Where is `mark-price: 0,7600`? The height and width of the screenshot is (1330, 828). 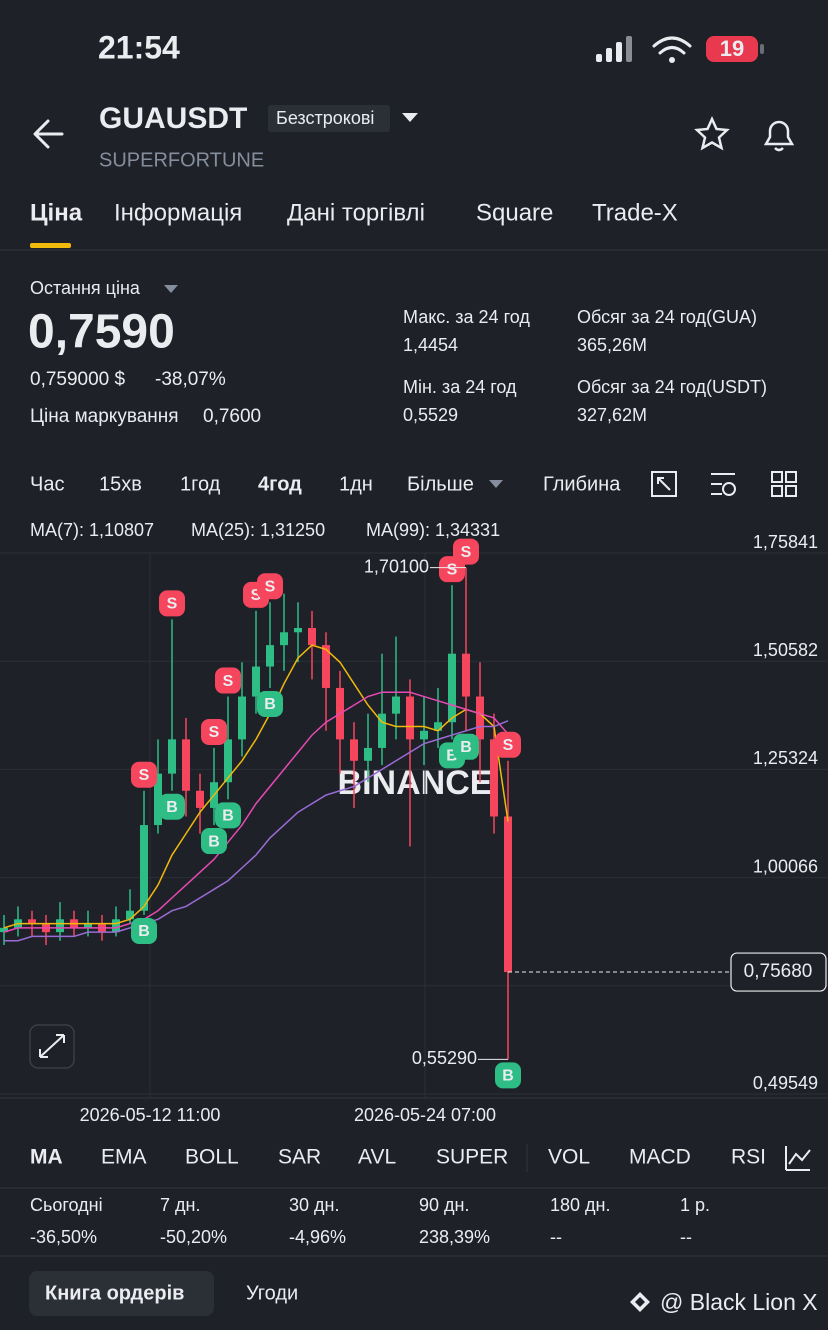
mark-price: 0,7600 is located at coordinates (232, 416).